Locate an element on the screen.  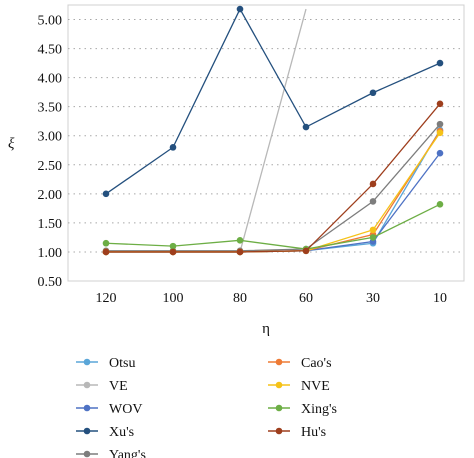
x-tick-label: 80 is located at coordinates (240, 298).